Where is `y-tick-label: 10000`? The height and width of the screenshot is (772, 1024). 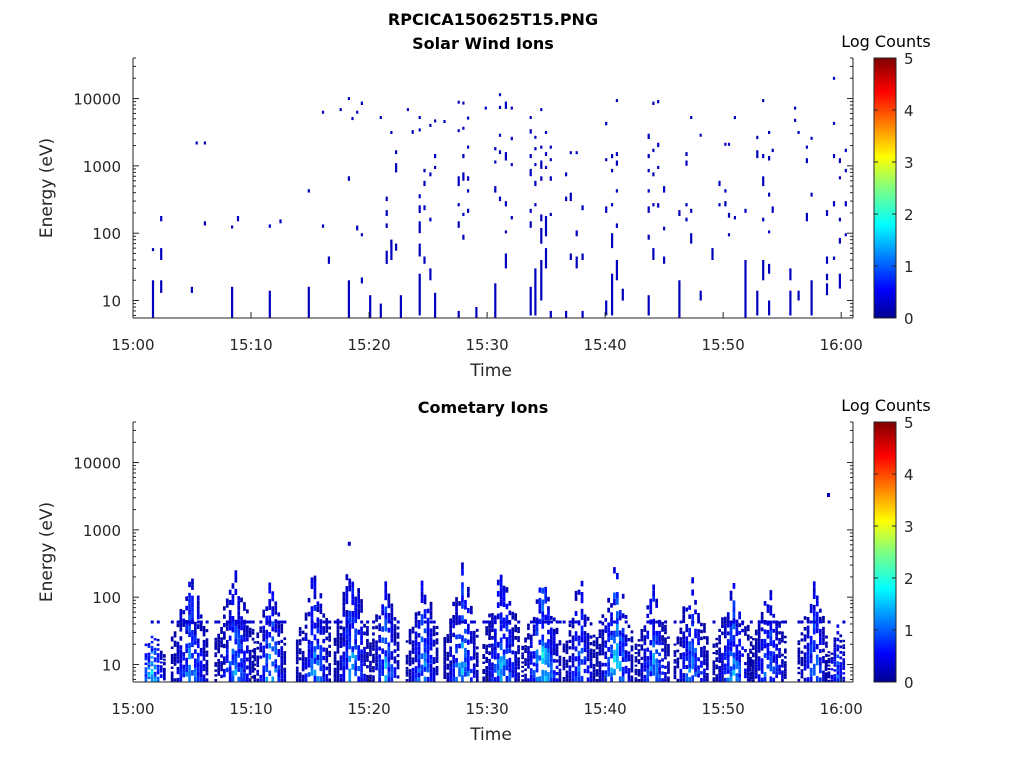
y-tick-label: 10000 is located at coordinates (97, 464).